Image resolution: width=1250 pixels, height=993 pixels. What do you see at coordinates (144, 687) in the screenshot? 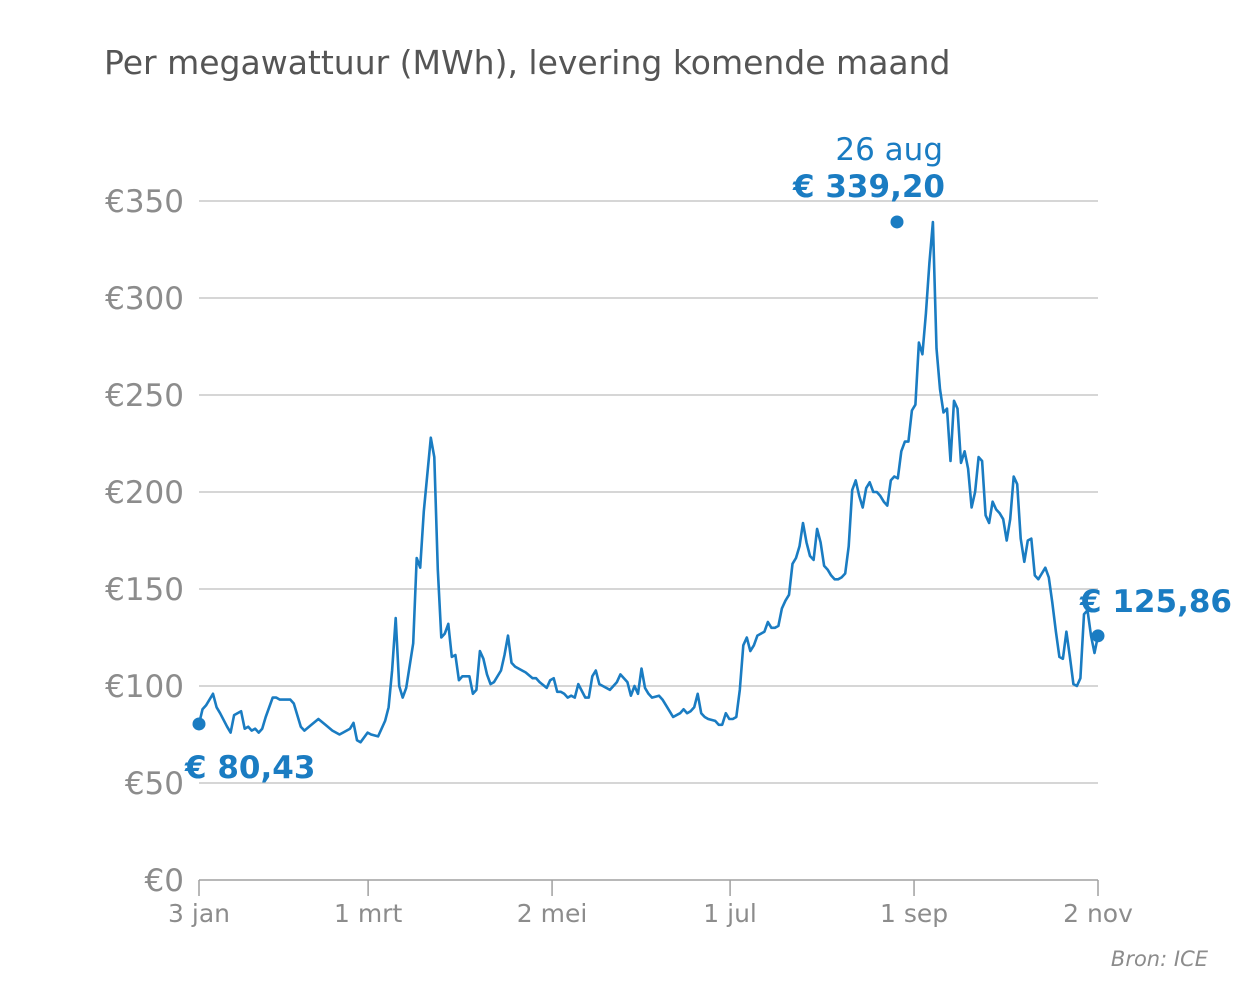
I see `y-tick-label: €100` at bounding box center [144, 687].